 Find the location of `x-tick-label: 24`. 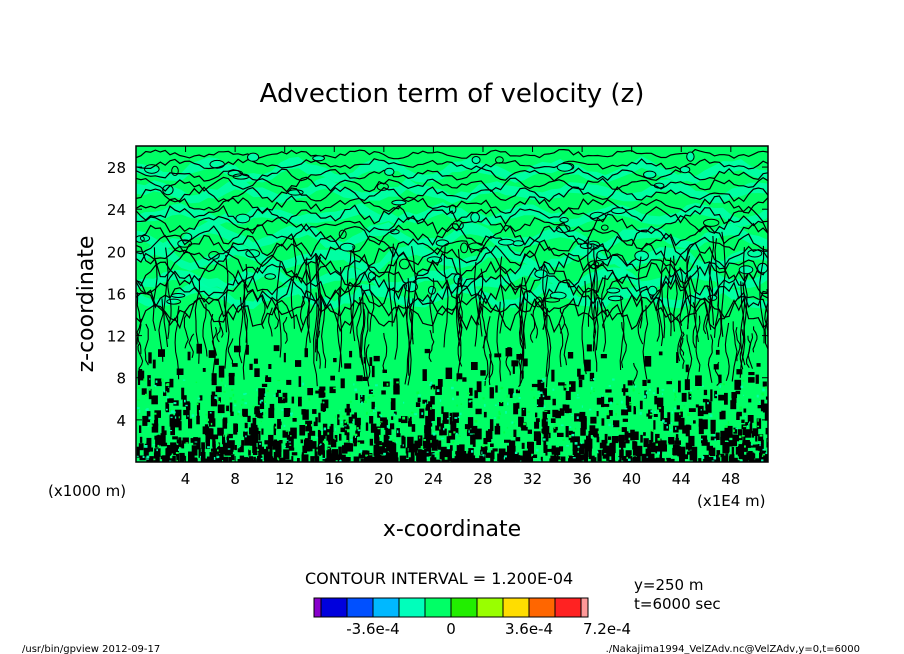

x-tick-label: 24 is located at coordinates (433, 479).